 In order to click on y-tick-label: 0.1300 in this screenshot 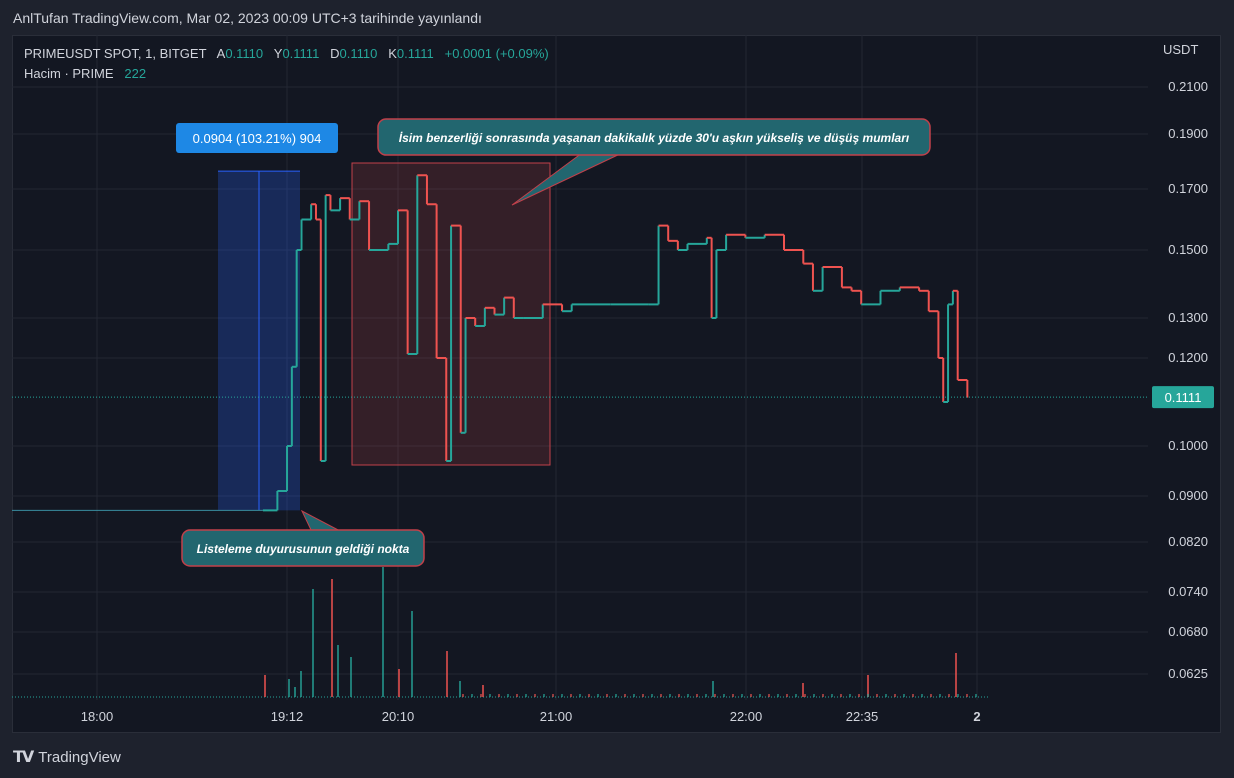, I will do `click(1188, 317)`.